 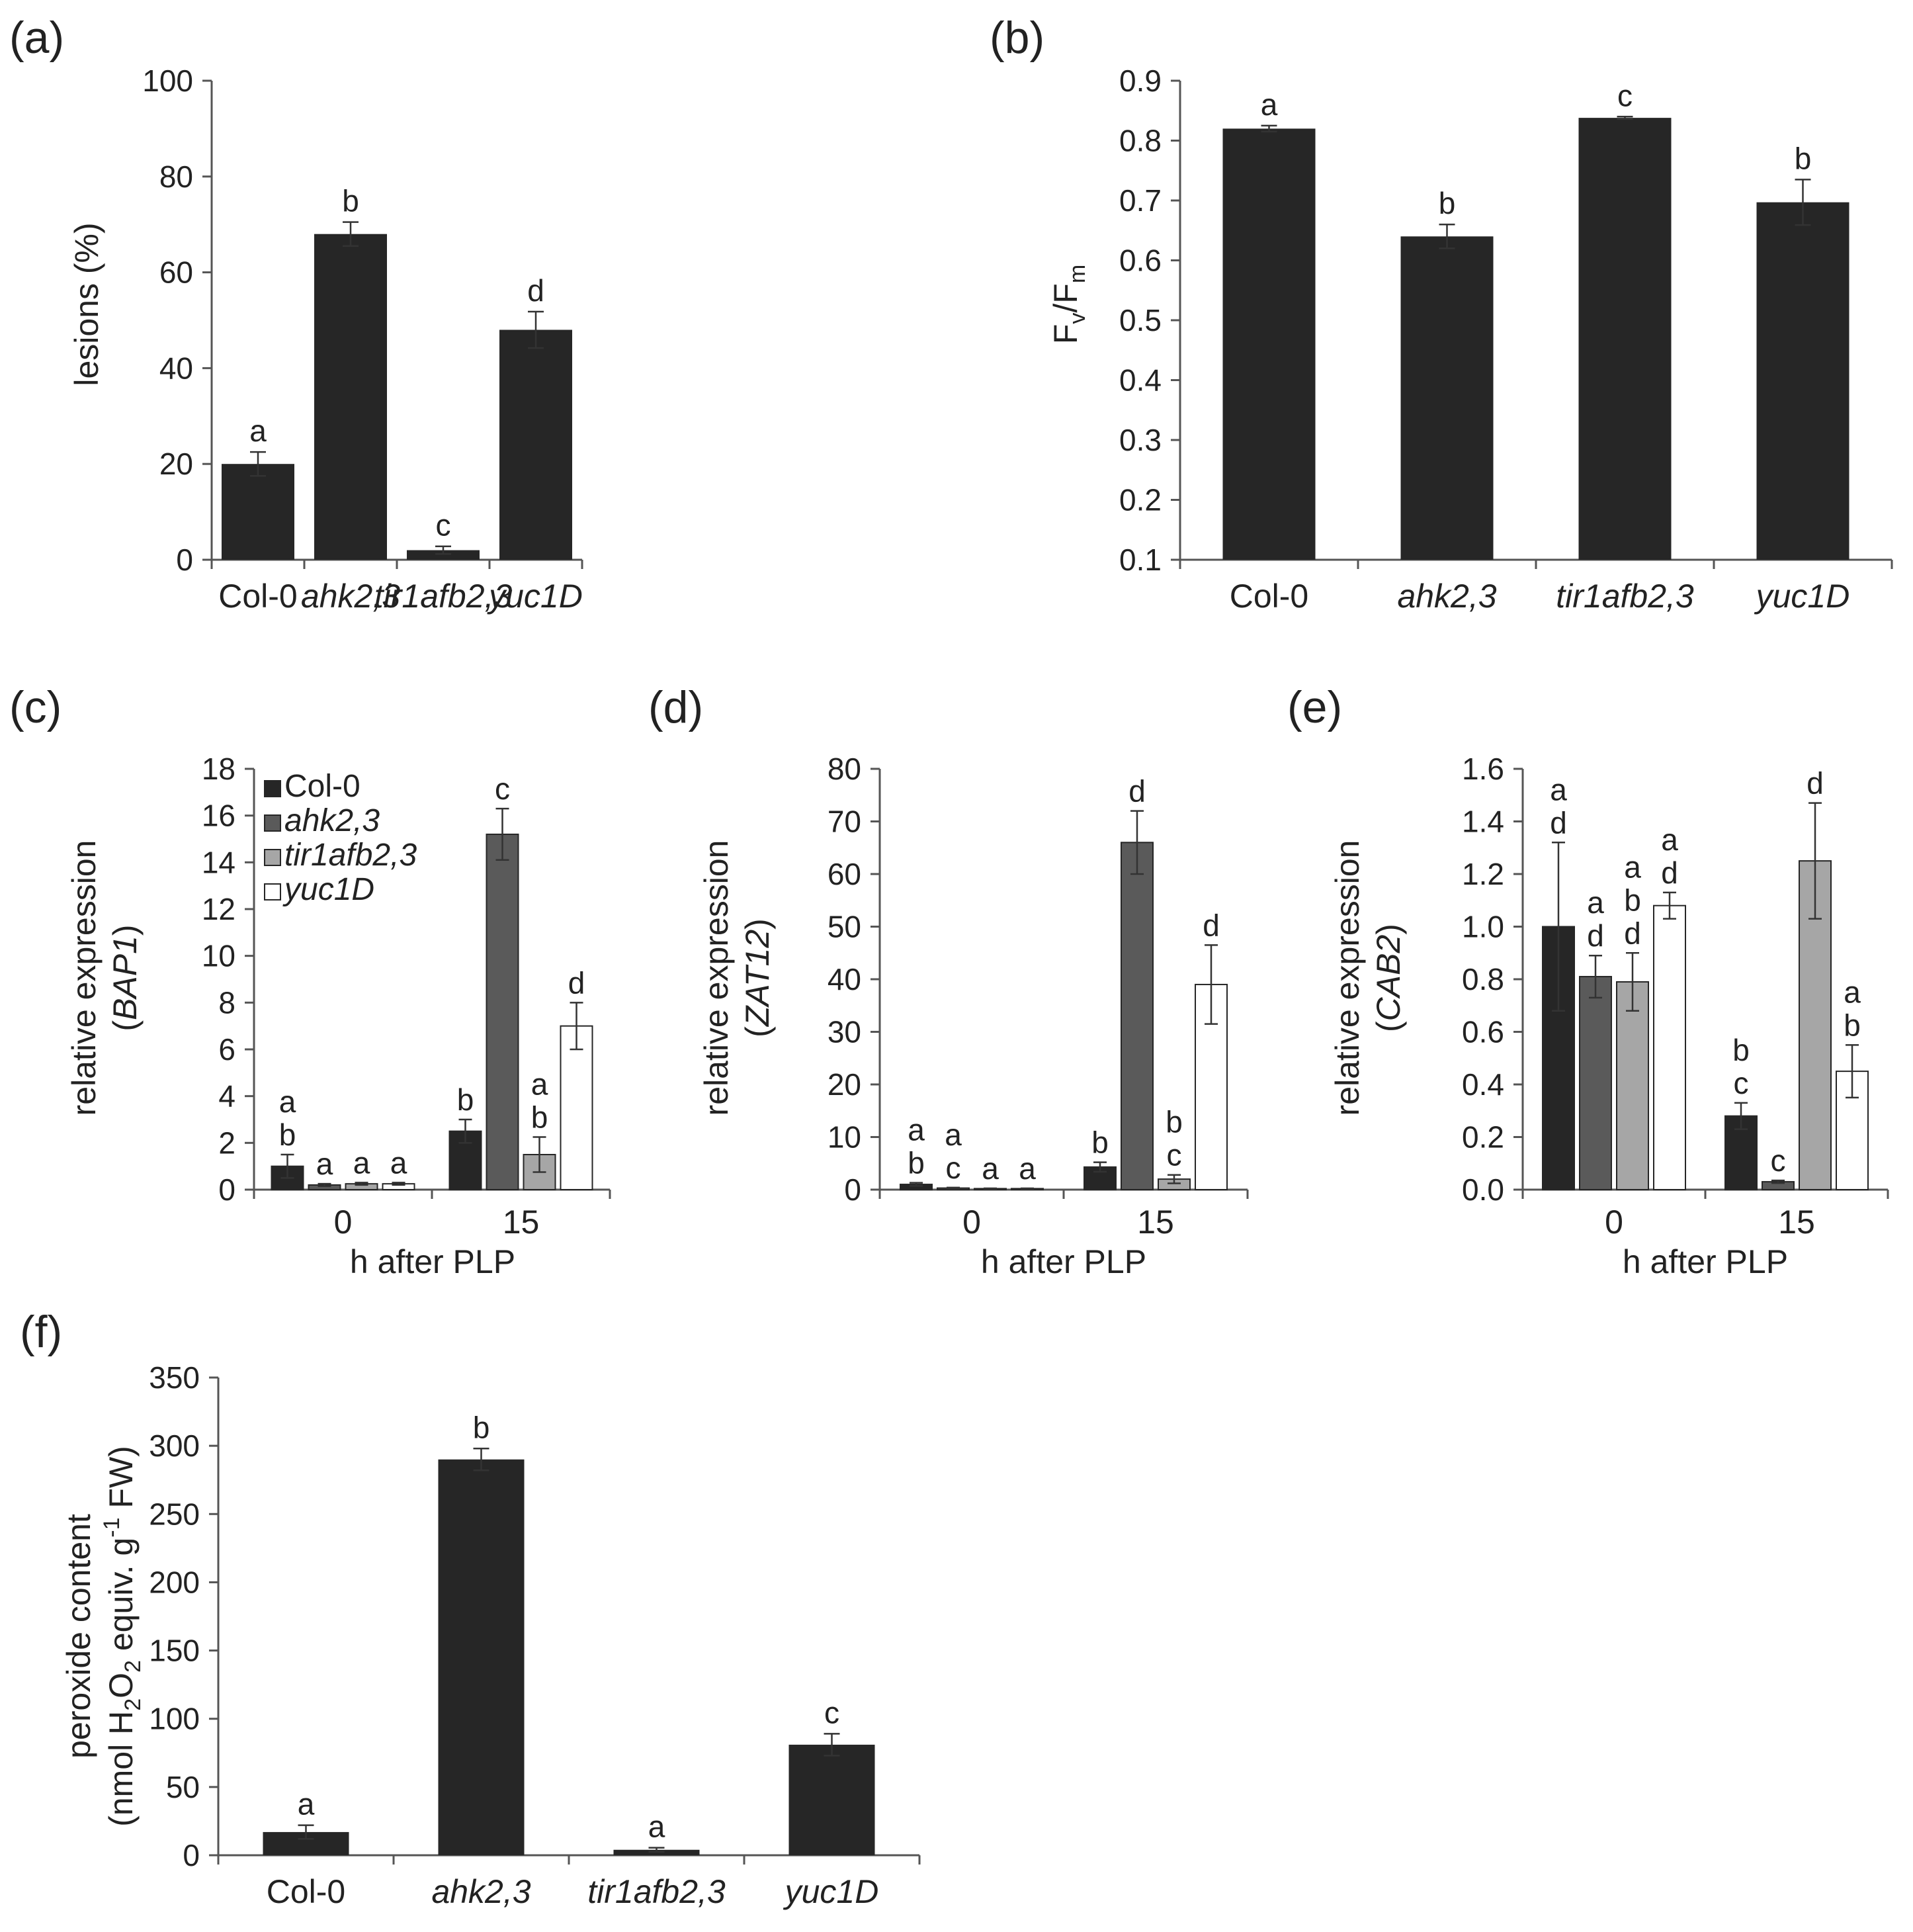 I want to click on panel-d-y-tick-label: 60, so click(x=844, y=874).